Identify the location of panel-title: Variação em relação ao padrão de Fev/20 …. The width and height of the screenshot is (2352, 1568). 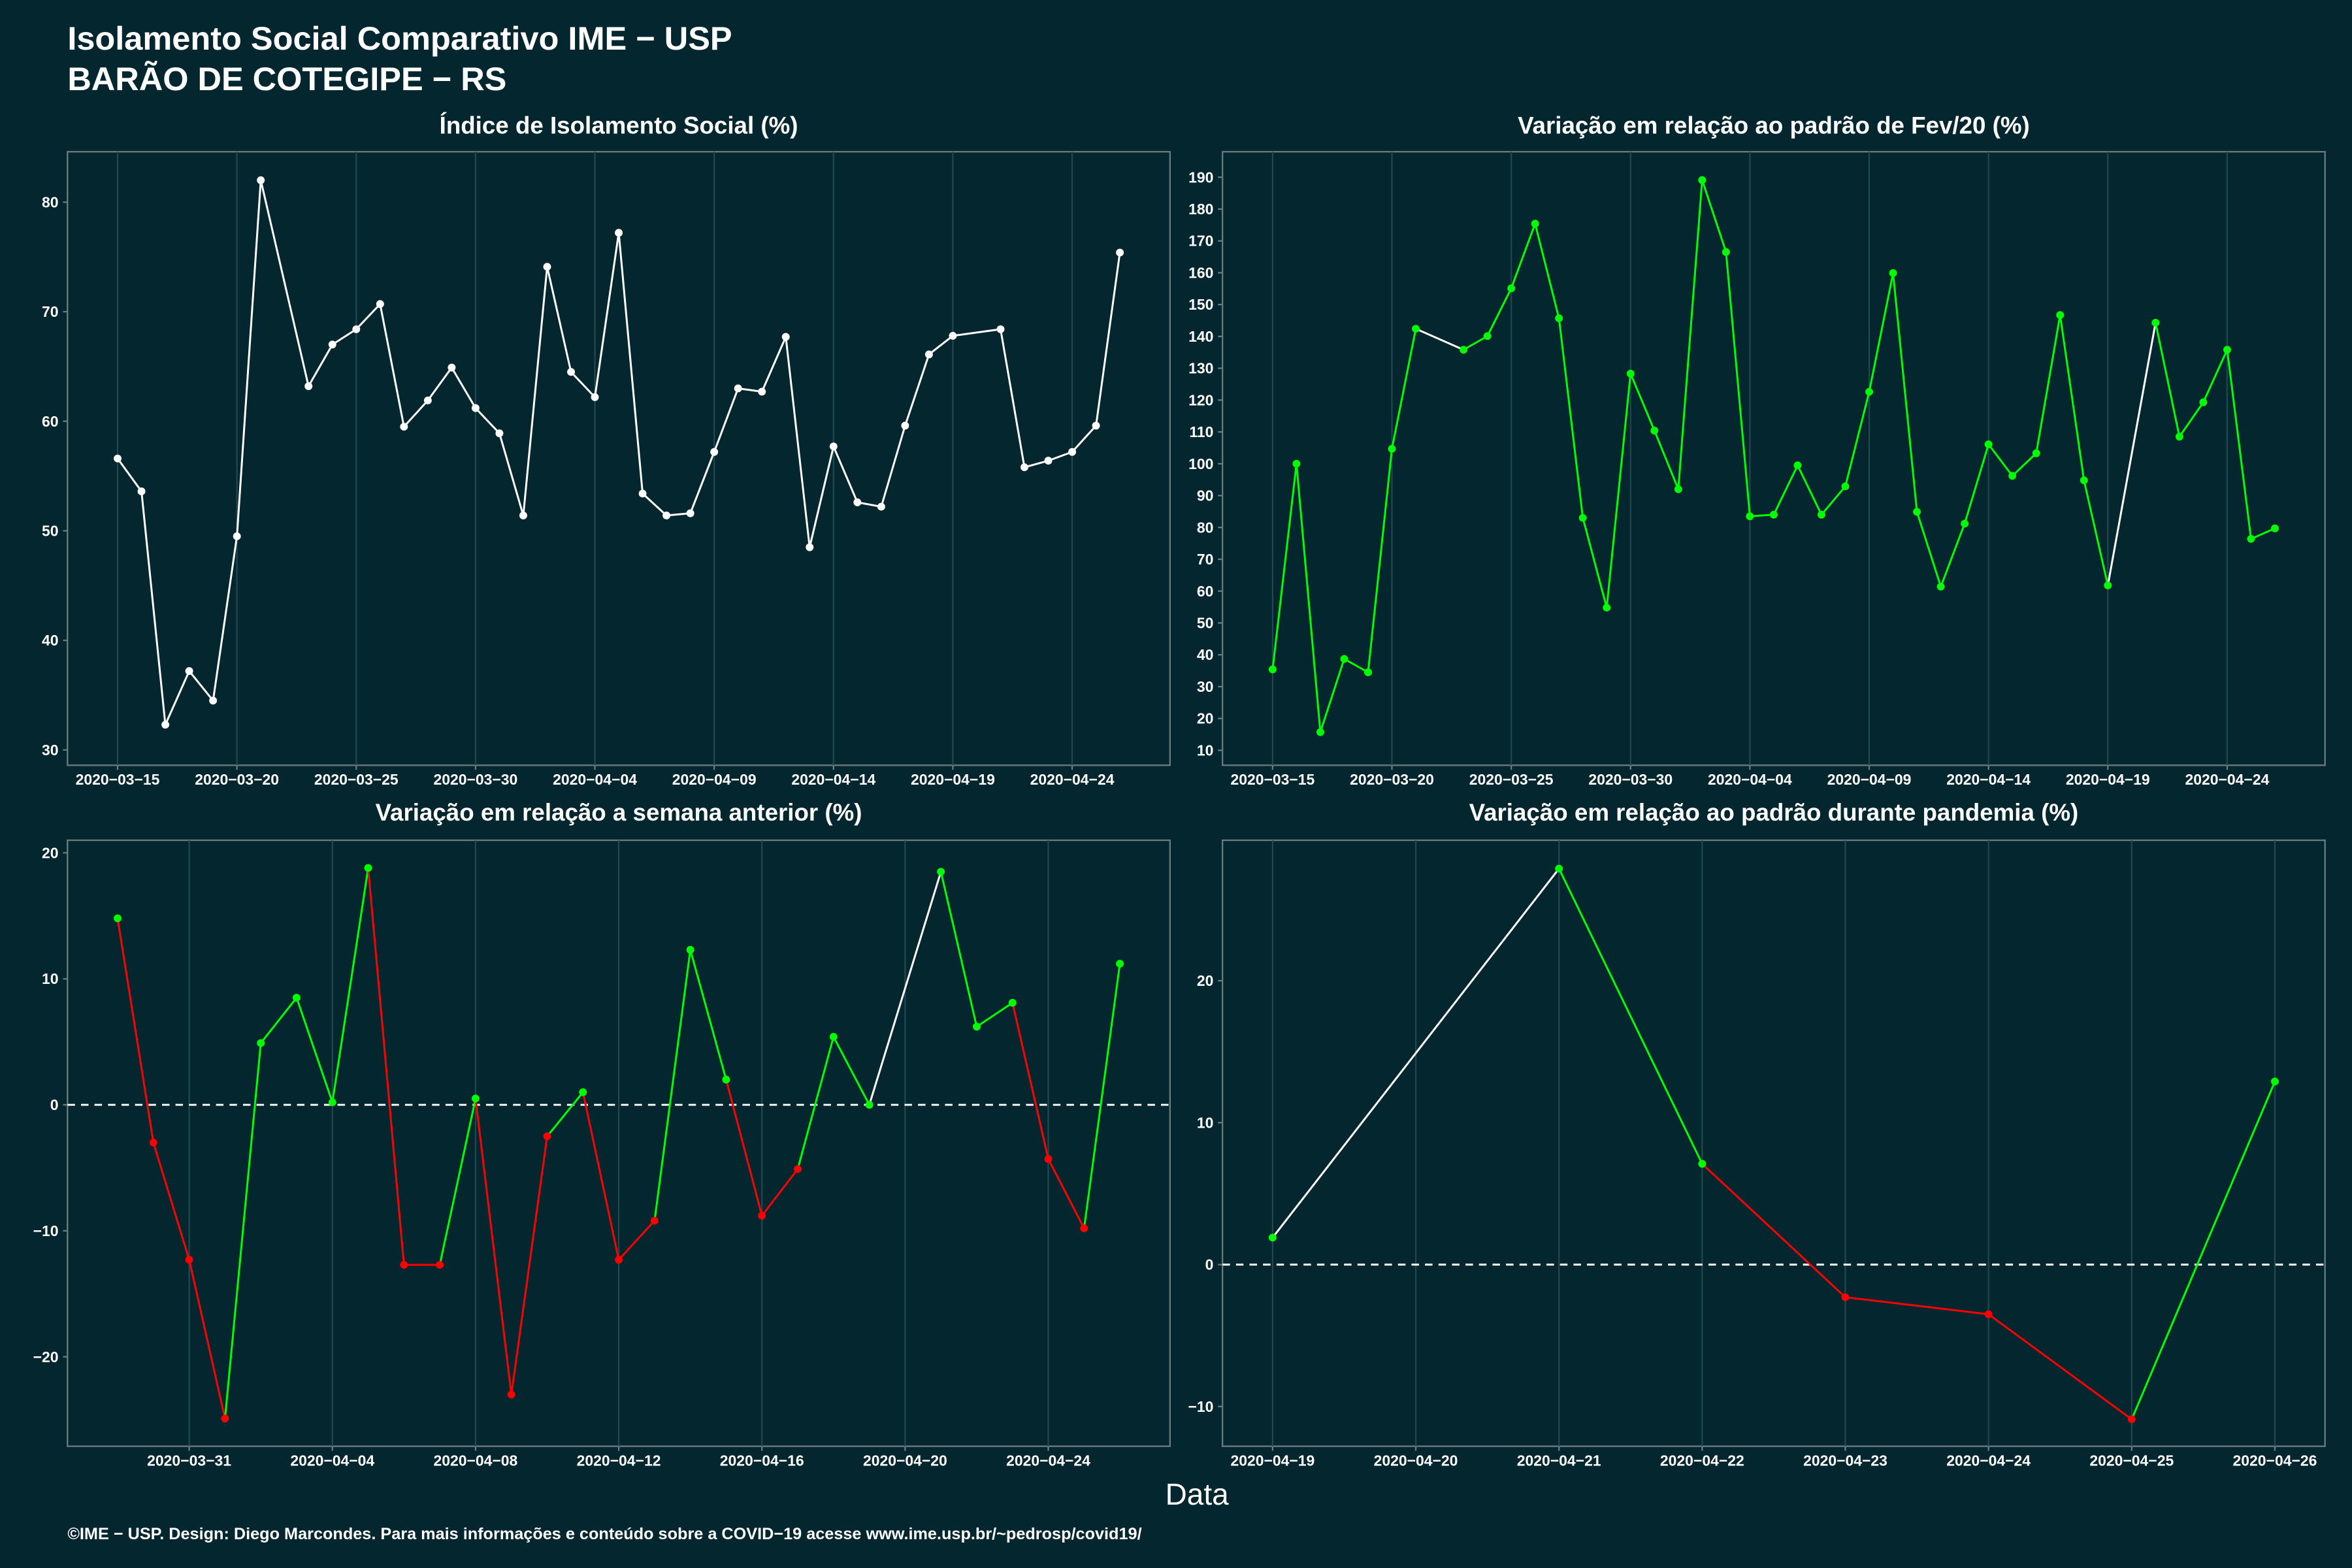
(1774, 125).